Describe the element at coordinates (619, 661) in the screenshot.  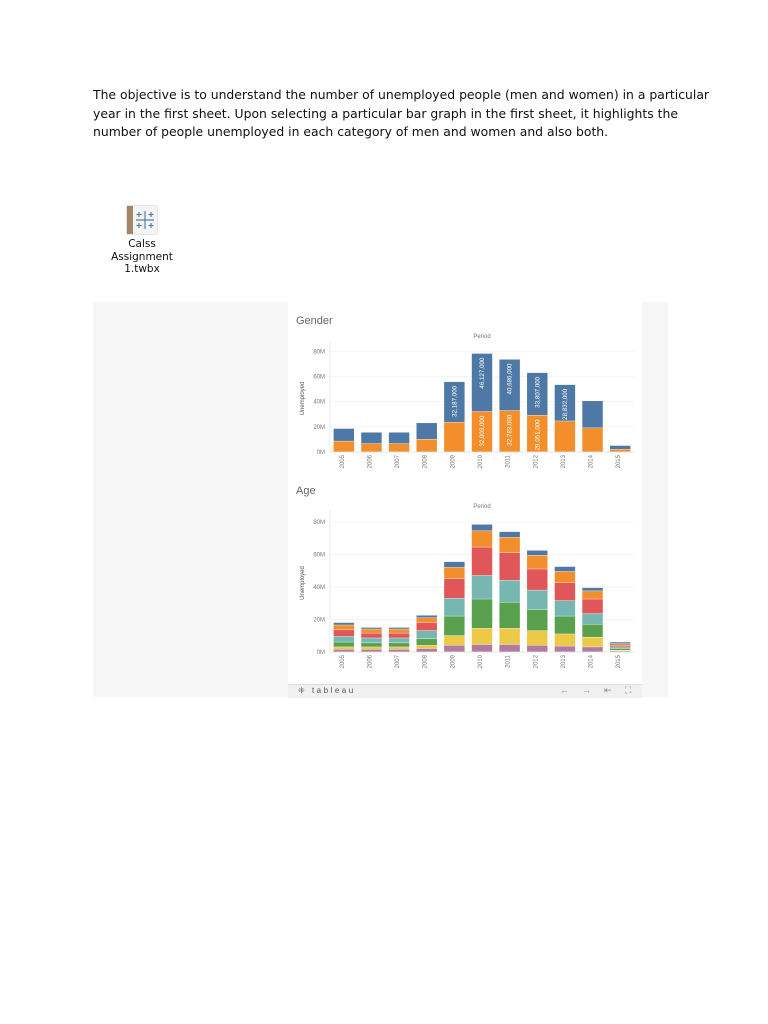
I see `x-tick-label: 2015` at that location.